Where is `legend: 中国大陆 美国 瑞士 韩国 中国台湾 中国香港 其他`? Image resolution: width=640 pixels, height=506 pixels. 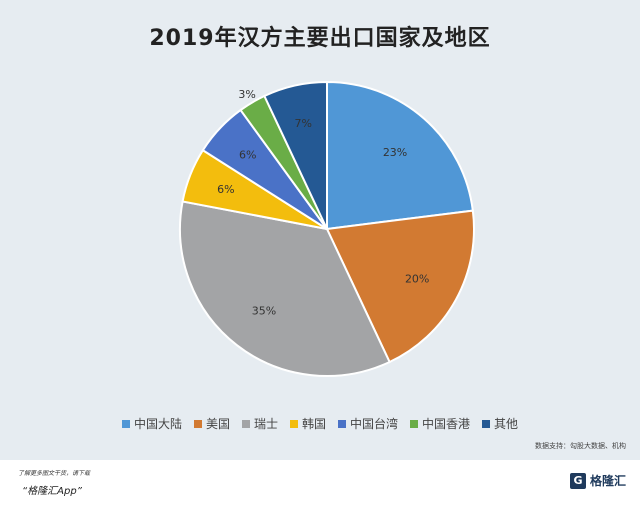
legend: 中国大陆 美国 瑞士 韩国 中国台湾 中国香港 其他 is located at coordinates (320, 423).